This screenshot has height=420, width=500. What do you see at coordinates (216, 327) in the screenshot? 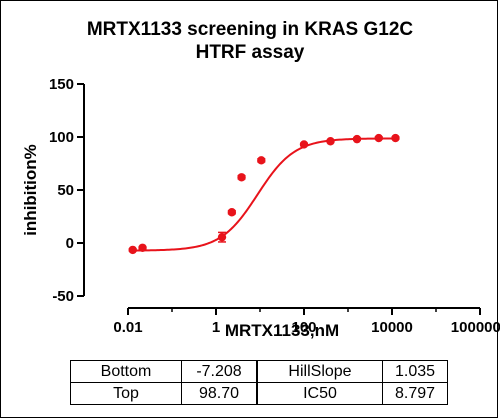
I see `x-tick-label: 1` at bounding box center [216, 327].